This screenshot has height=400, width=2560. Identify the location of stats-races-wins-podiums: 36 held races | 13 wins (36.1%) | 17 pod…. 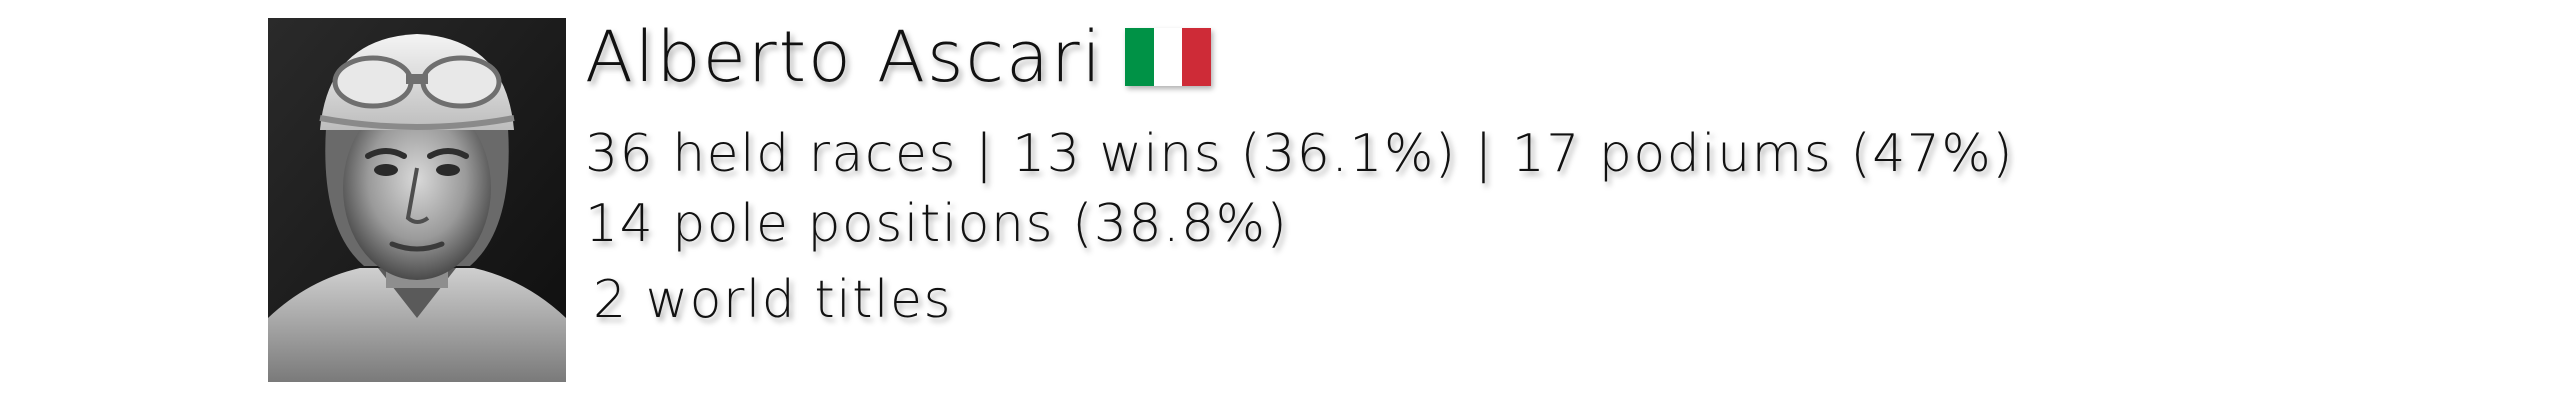
(1300, 154).